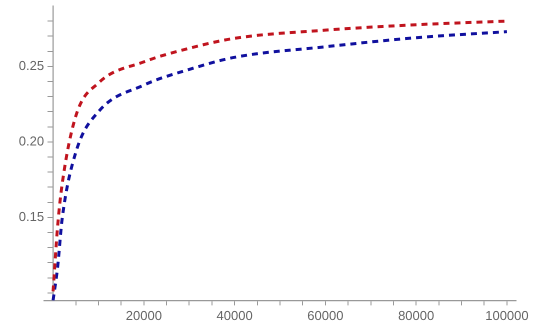 This screenshot has height=331, width=540. What do you see at coordinates (325, 315) in the screenshot?
I see `x-tick-label: 60000` at bounding box center [325, 315].